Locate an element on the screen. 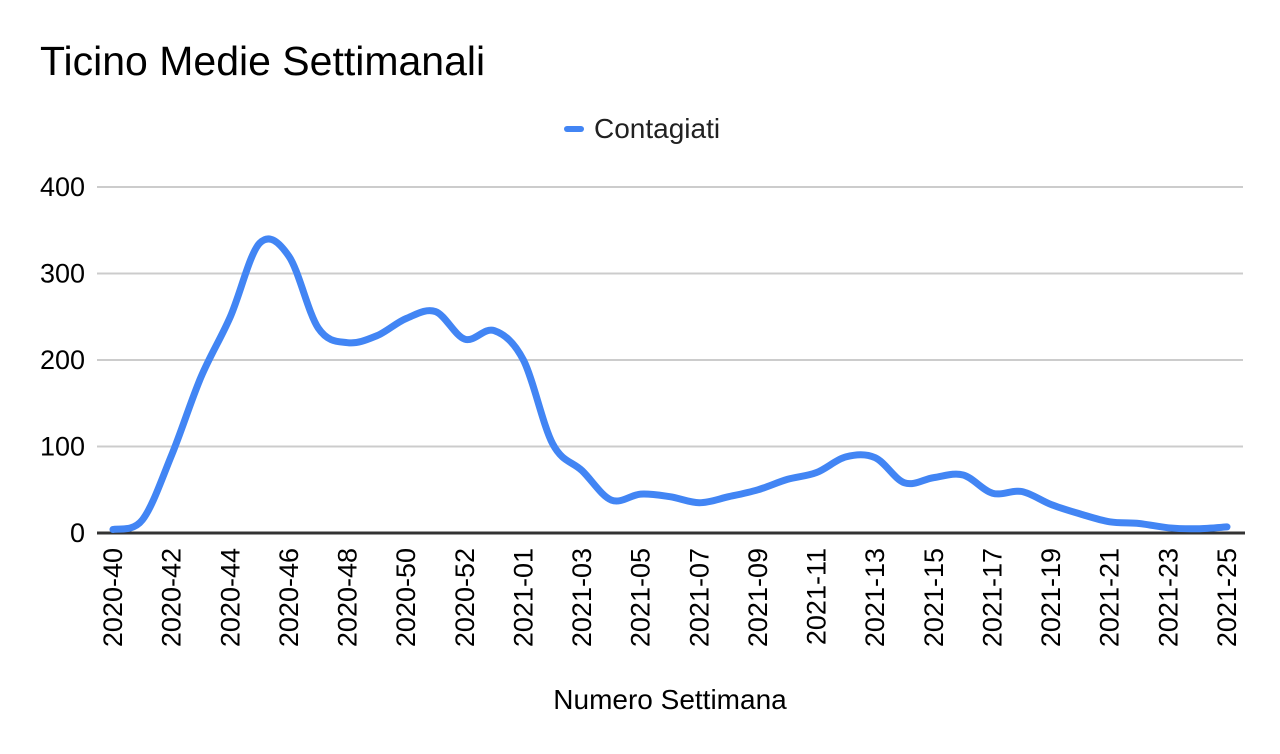 This screenshot has width=1280, height=754. y-tick-label: 100 is located at coordinates (62, 447).